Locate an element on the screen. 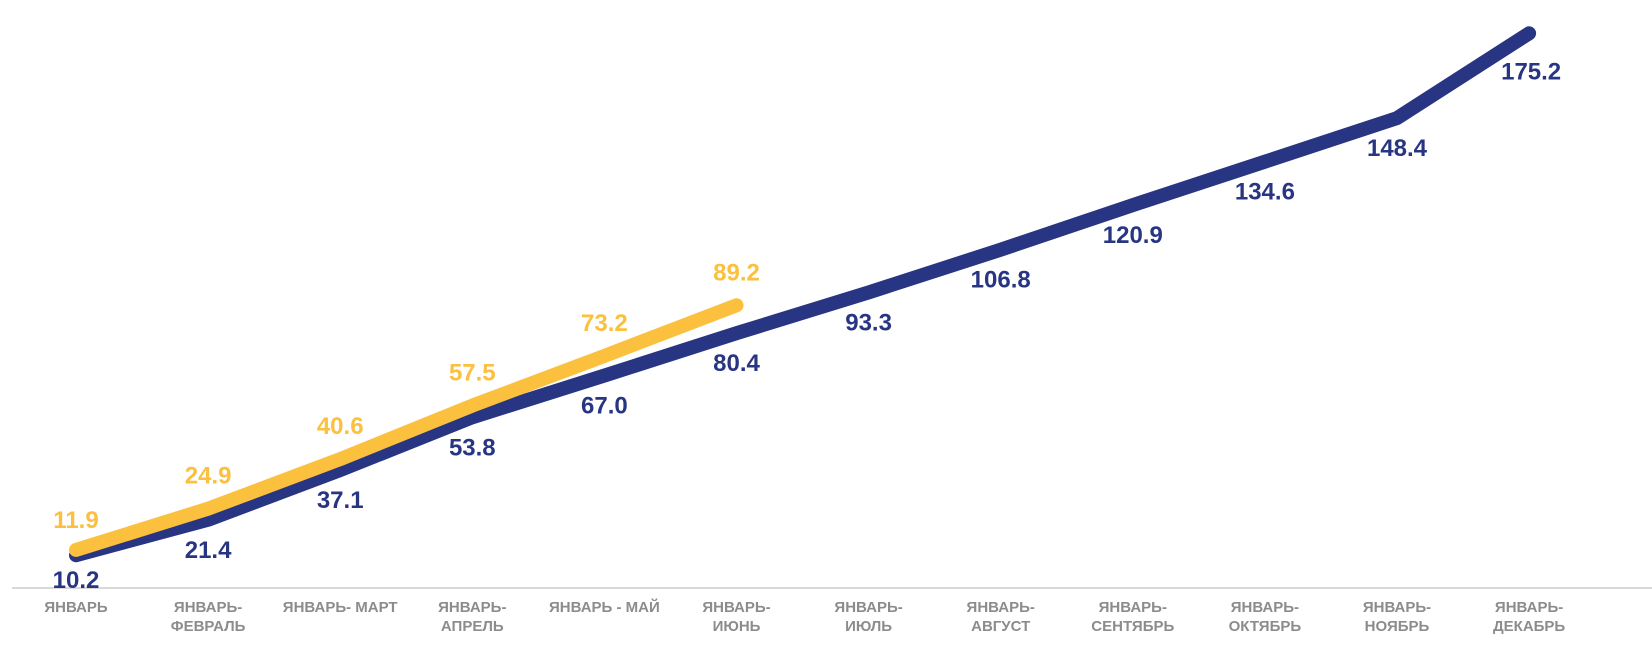  series-2-data-label: 40.6 is located at coordinates (340, 426).